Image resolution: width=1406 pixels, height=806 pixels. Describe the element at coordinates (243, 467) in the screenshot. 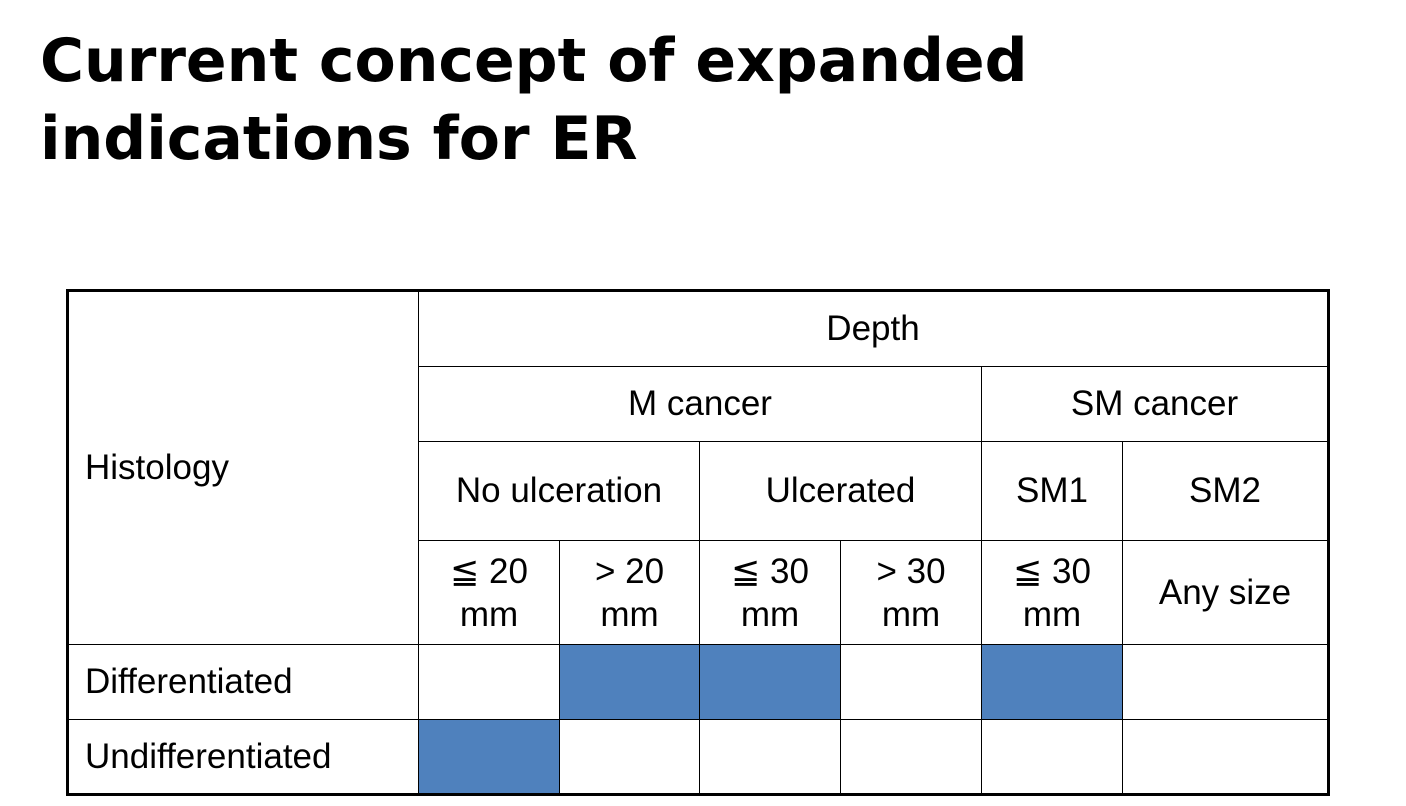

I see `histology-header: Histology` at that location.